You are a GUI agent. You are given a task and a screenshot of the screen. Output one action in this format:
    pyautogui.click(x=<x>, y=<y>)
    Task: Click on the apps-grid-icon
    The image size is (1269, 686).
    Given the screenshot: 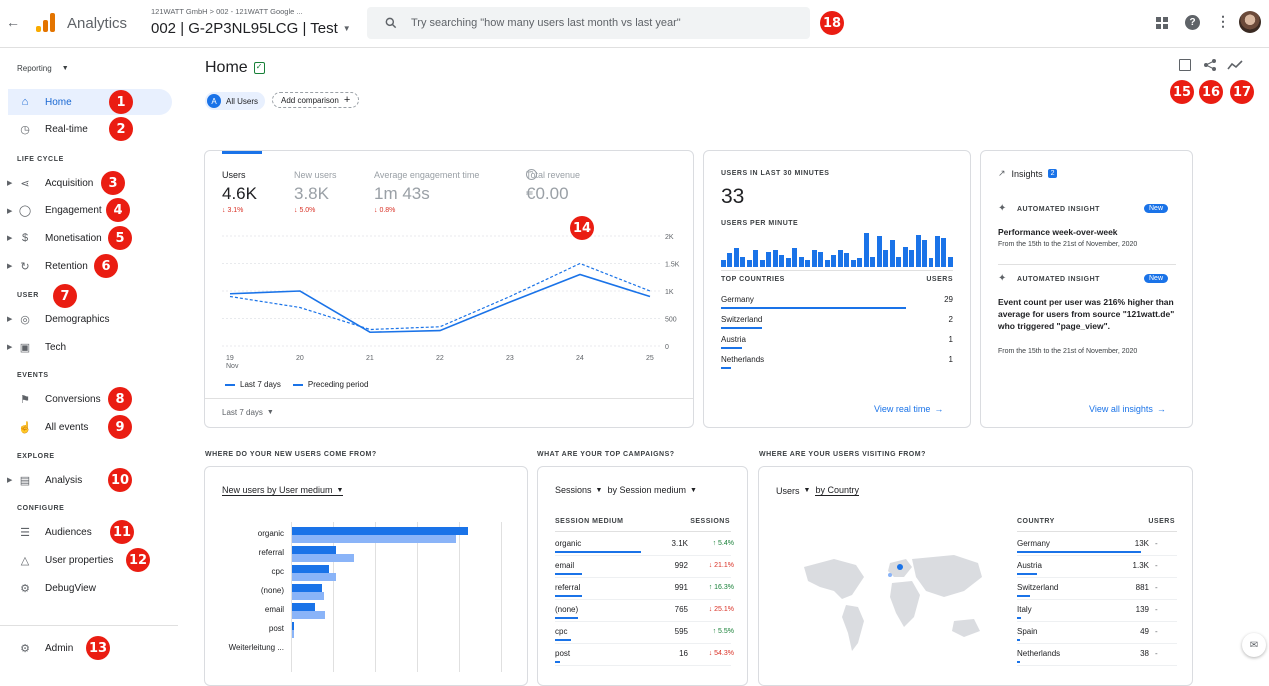 What is the action you would take?
    pyautogui.click(x=1162, y=23)
    